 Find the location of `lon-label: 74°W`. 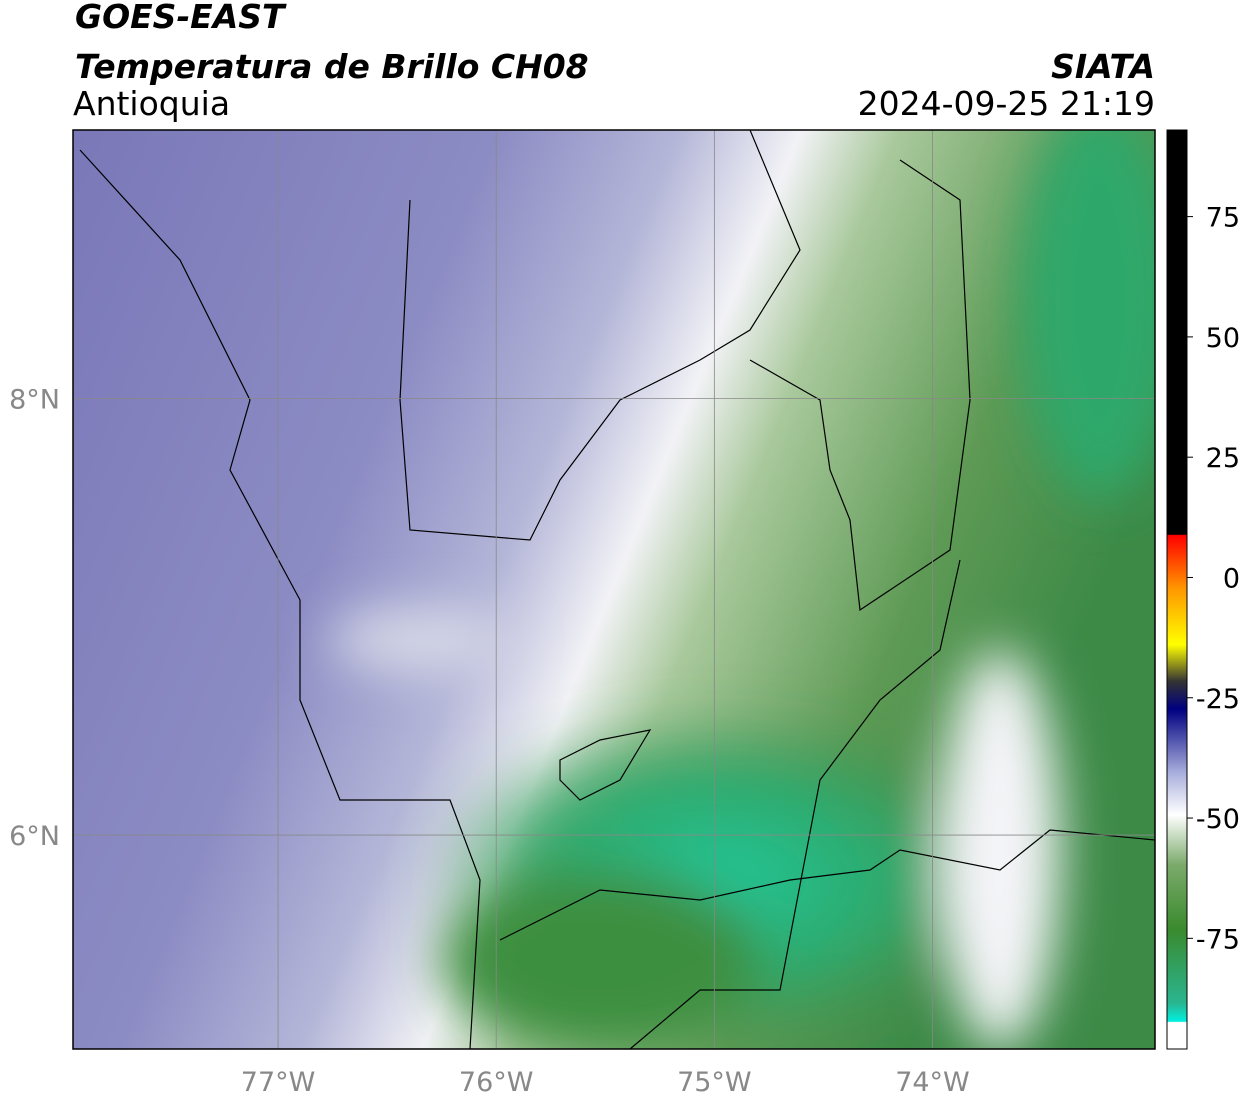

lon-label: 74°W is located at coordinates (932, 1082).